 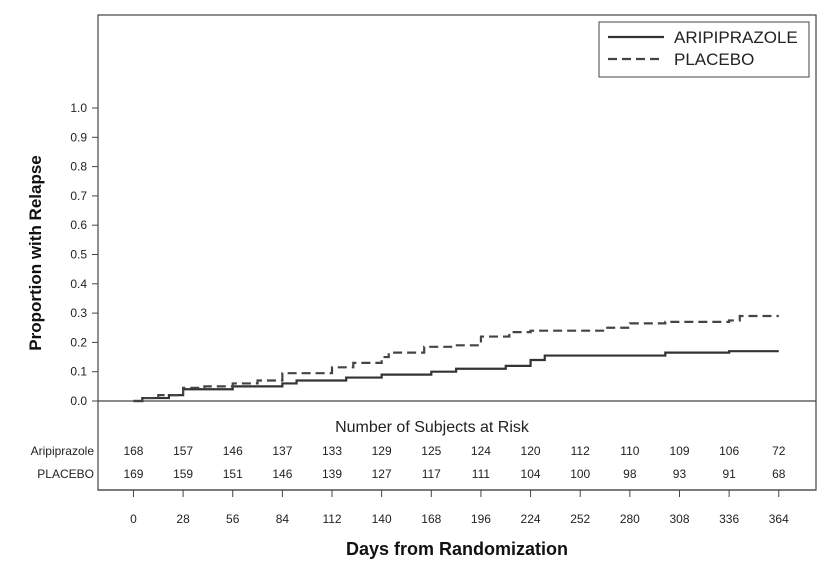 What do you see at coordinates (233, 519) in the screenshot?
I see `x-tick-label: 56` at bounding box center [233, 519].